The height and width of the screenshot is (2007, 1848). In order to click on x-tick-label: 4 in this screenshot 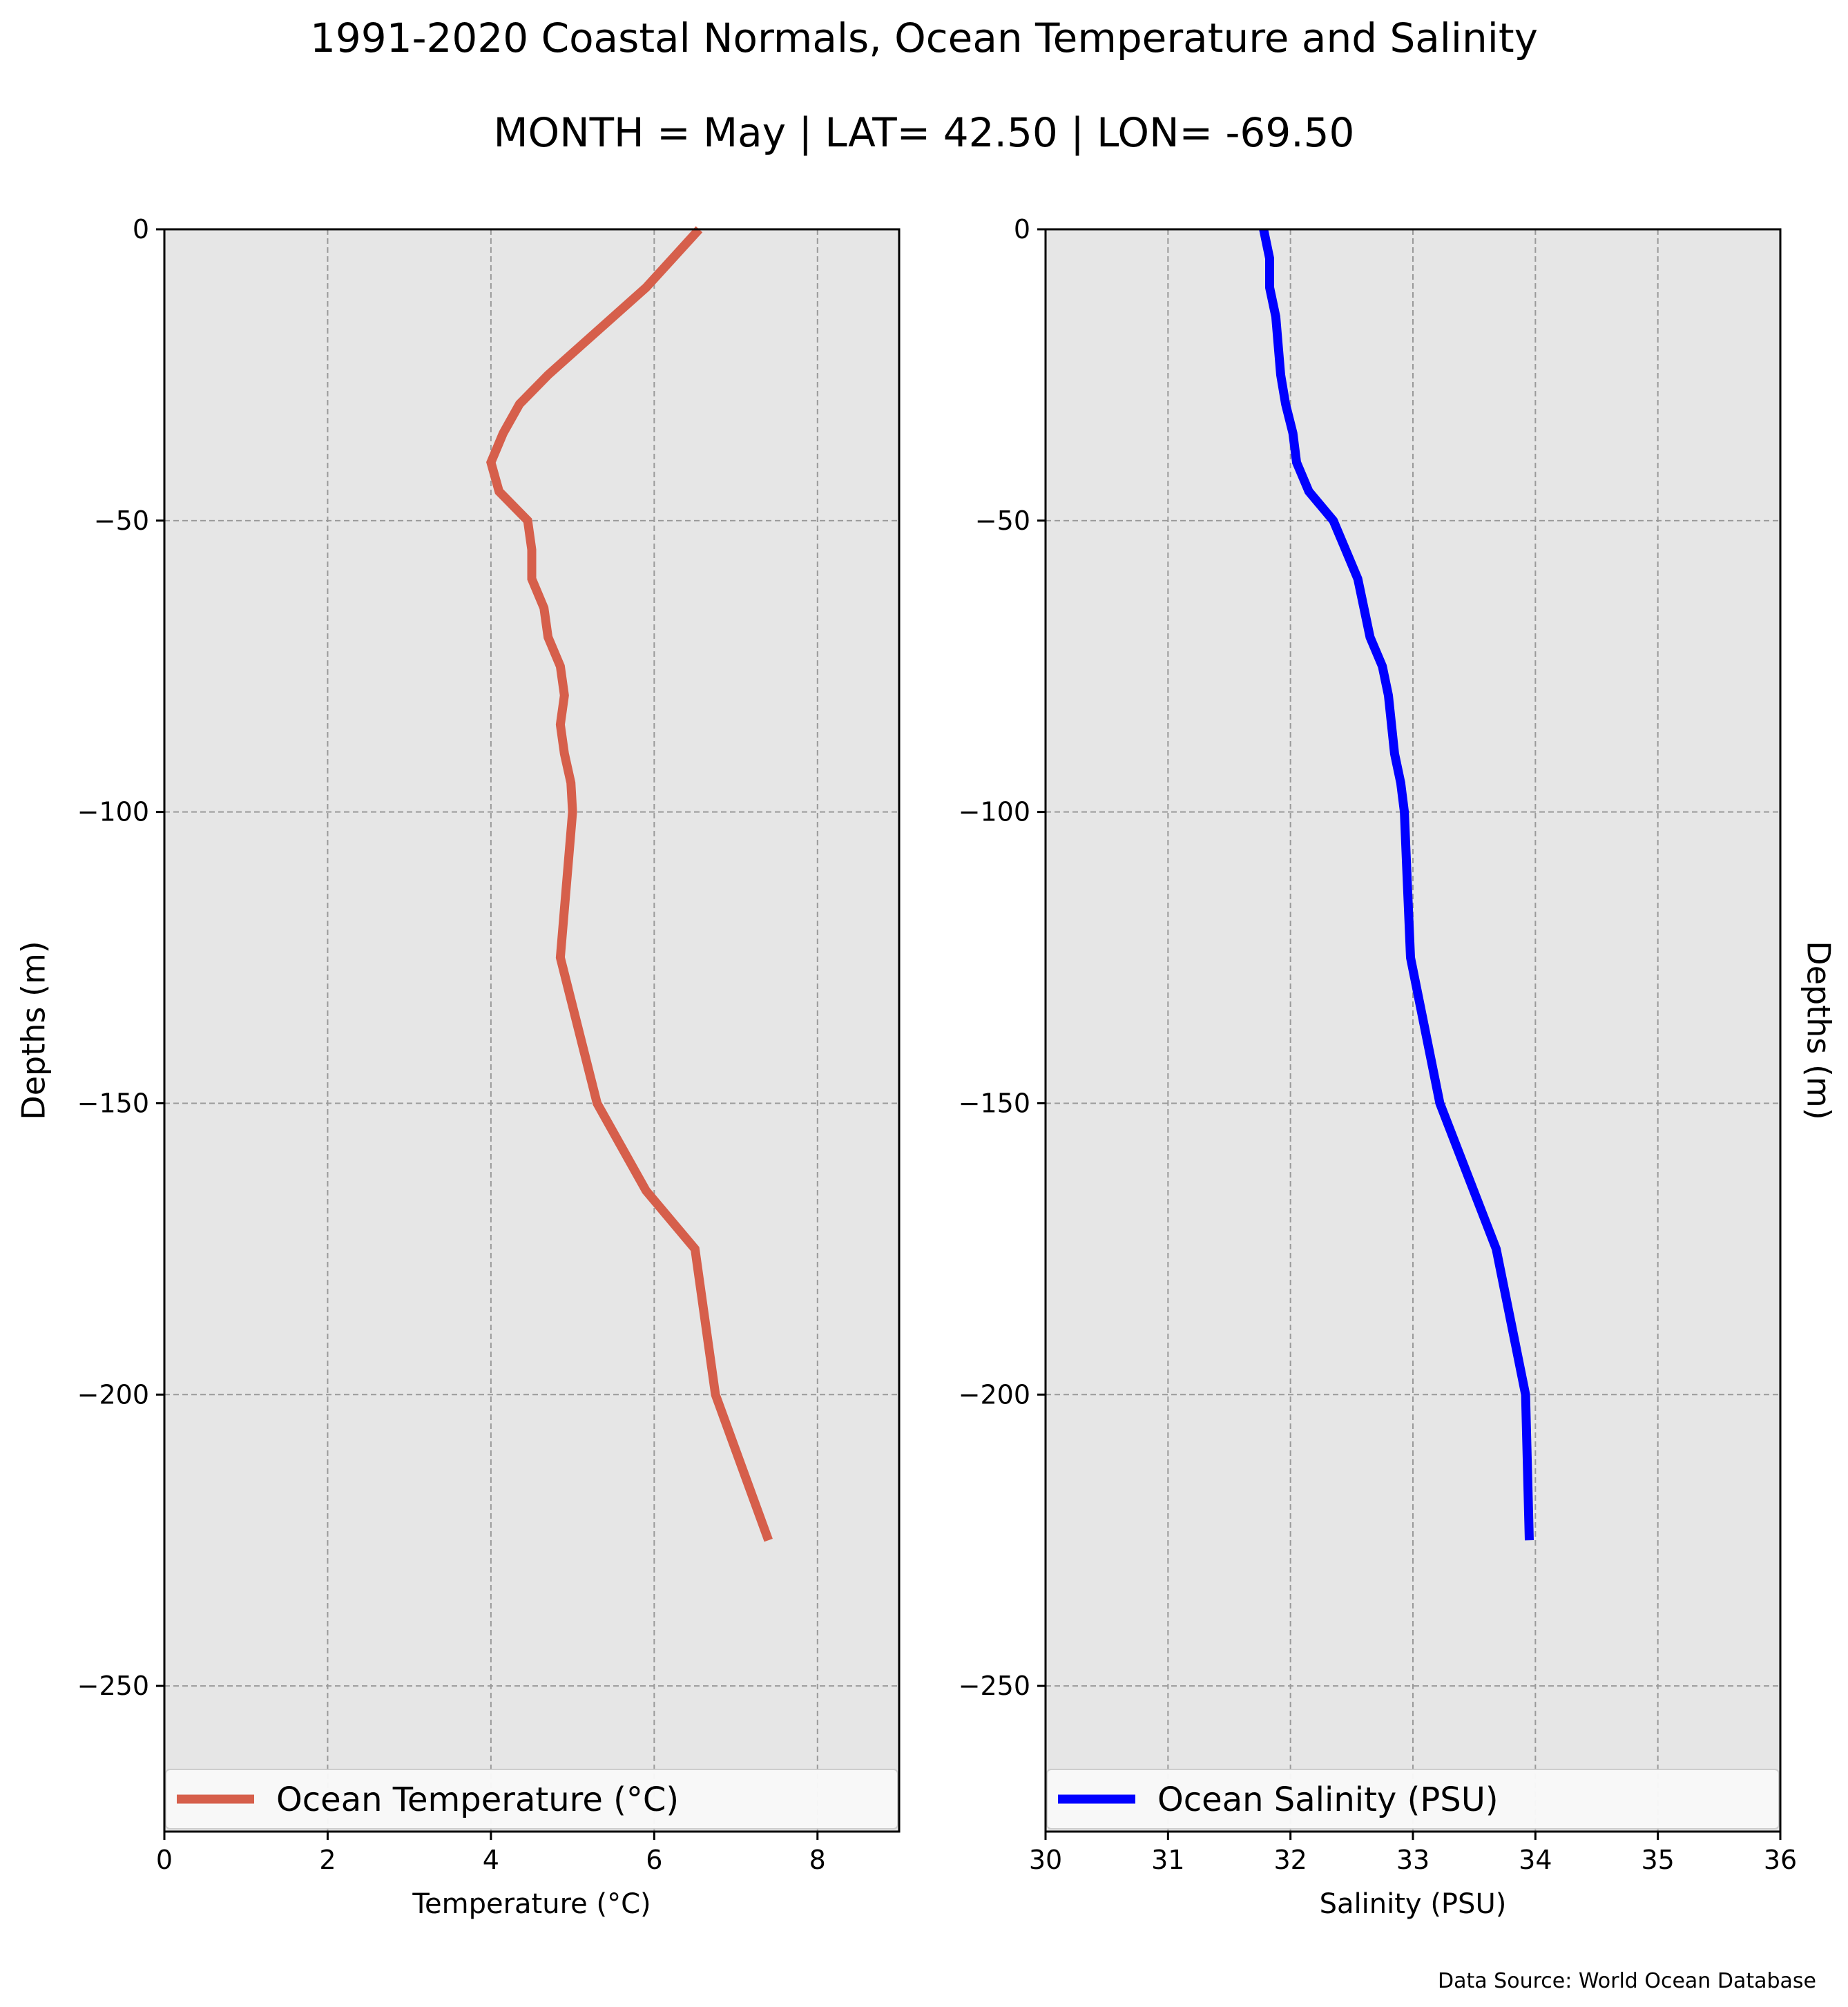, I will do `click(491, 1860)`.